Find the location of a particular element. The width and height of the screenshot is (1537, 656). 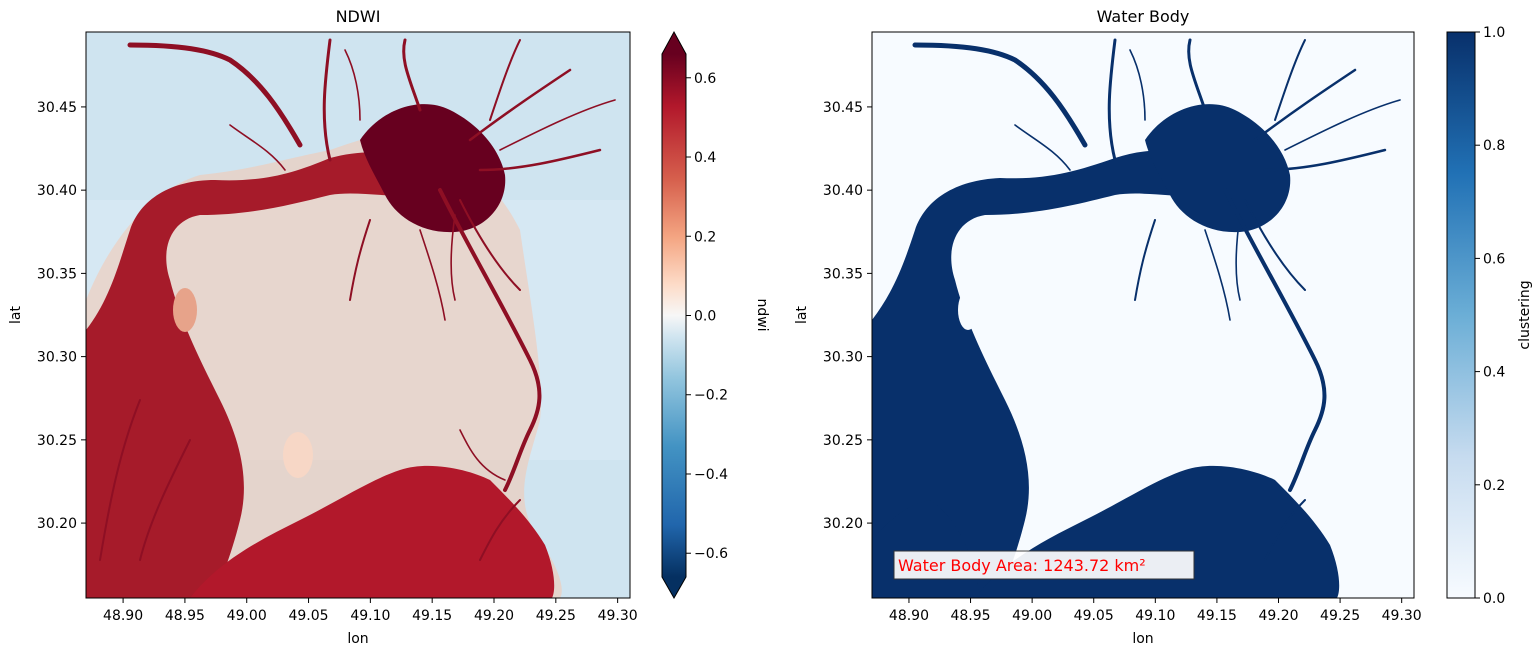

colorbar-tick-label: −0.4 is located at coordinates (711, 475).